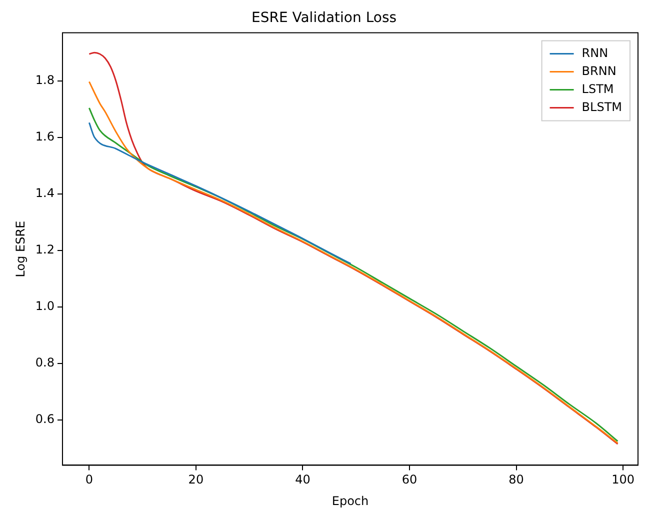  I want to click on x-tick-label: 80, so click(516, 479).